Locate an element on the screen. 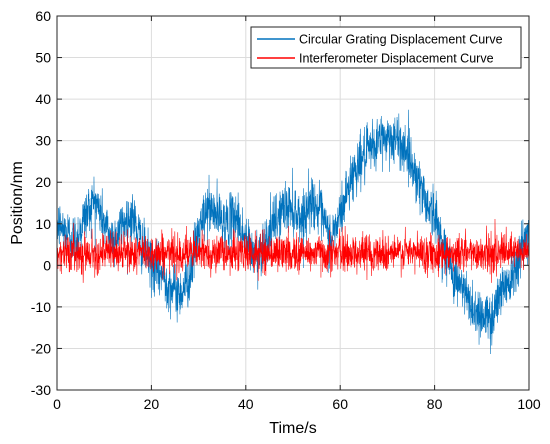 Image resolution: width=550 pixels, height=444 pixels. x-tick-label: 0 is located at coordinates (57, 404).